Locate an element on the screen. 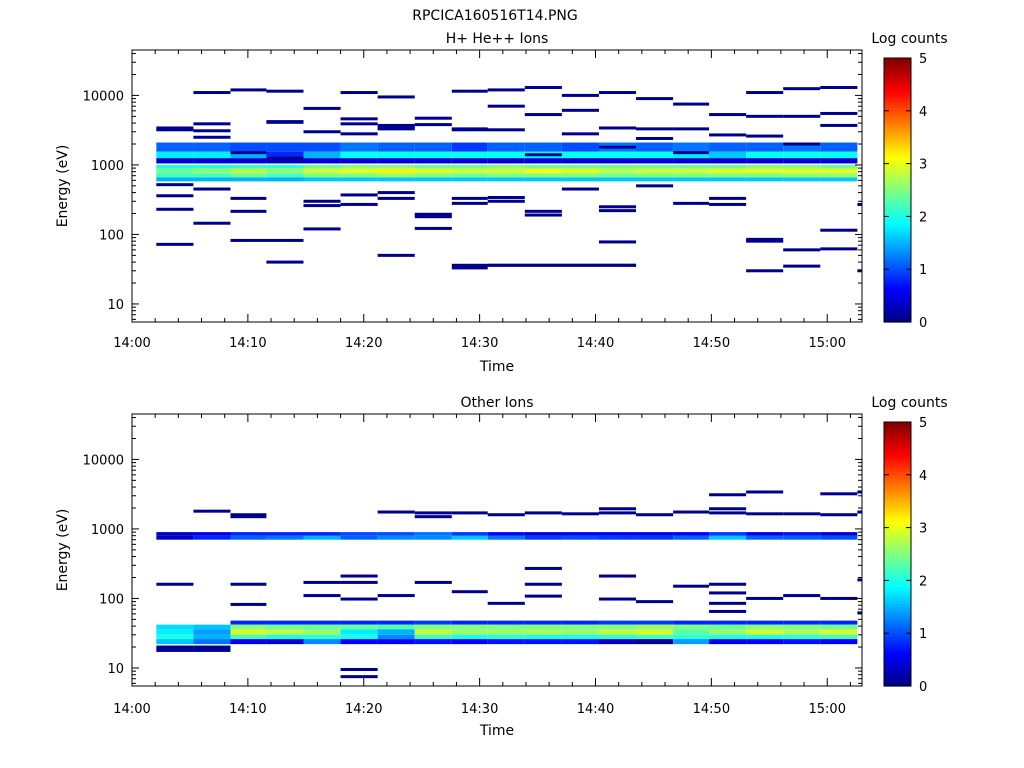 This screenshot has width=1024, height=768. y-tick-label: 10 is located at coordinates (115, 669).